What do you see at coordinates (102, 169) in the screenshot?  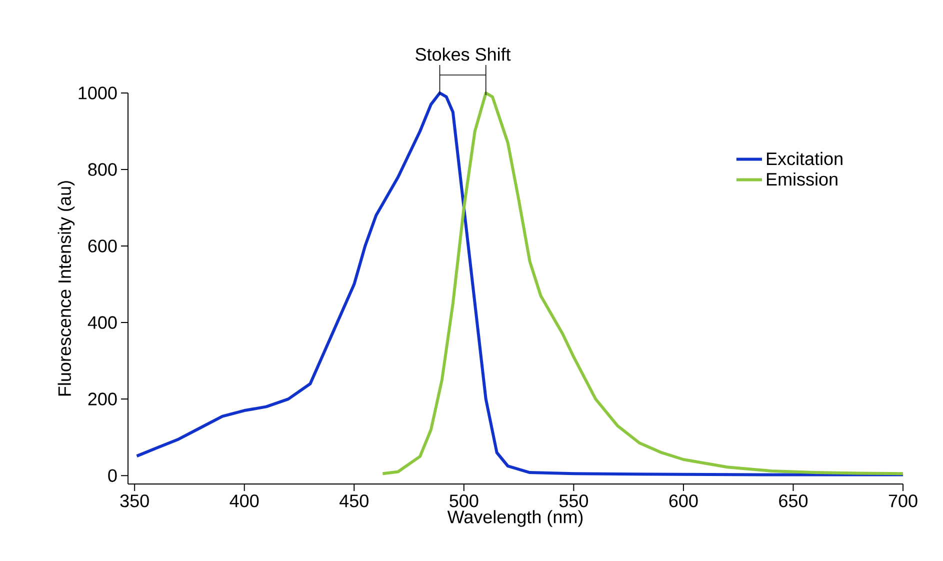 I see `y-tick-label: 800` at bounding box center [102, 169].